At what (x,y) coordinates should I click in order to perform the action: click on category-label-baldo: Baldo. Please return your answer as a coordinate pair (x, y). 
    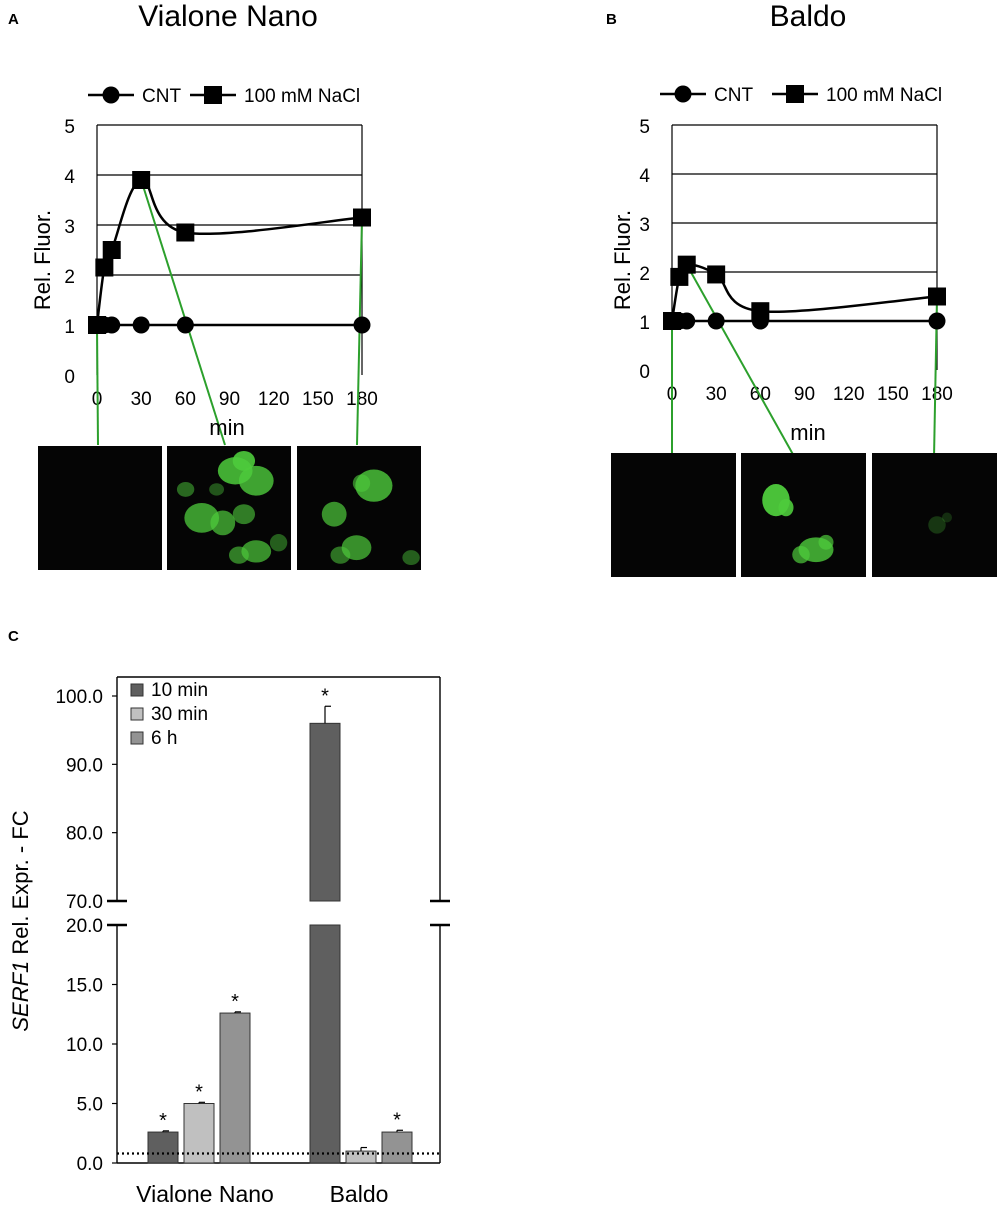
    Looking at the image, I should click on (359, 1193).